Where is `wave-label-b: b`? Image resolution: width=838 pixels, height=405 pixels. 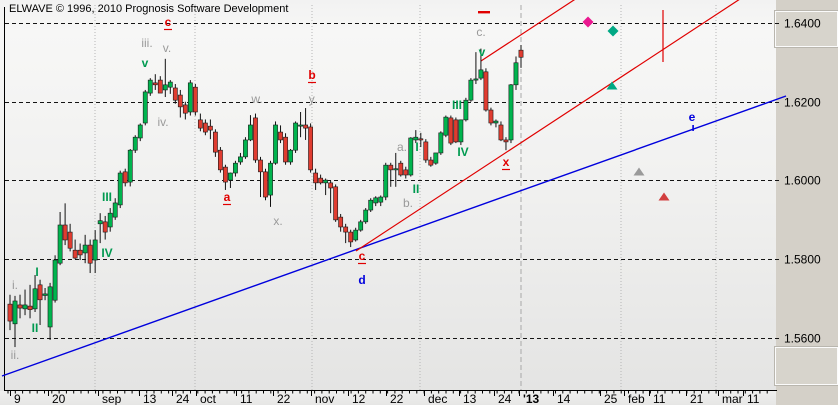 wave-label-b: b is located at coordinates (311, 75).